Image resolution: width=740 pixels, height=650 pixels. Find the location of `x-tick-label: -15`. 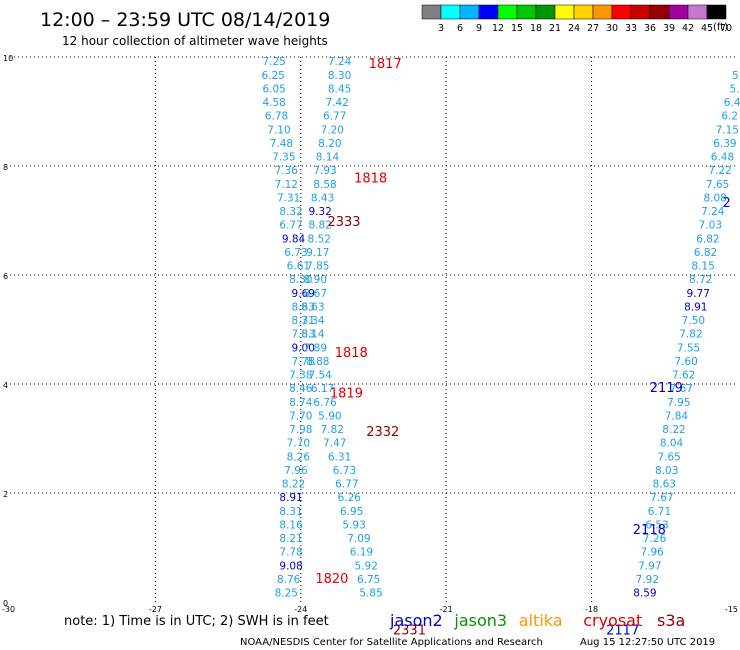

x-tick-label: -15 is located at coordinates (731, 609).